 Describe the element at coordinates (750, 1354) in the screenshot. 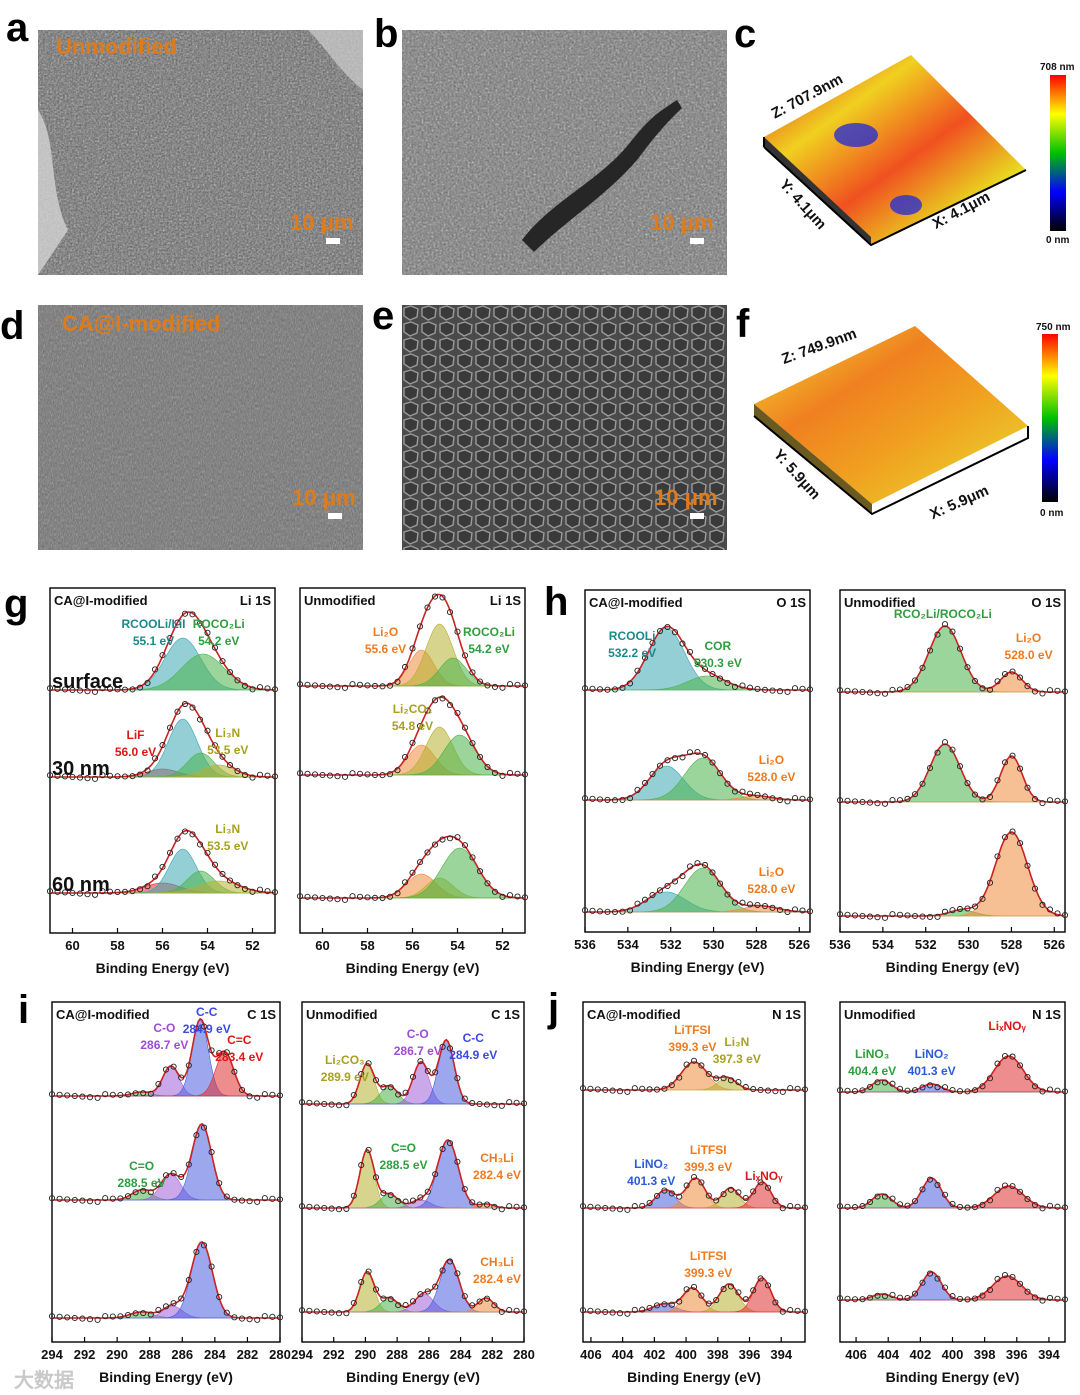

I see `x-tick-label: 396` at that location.